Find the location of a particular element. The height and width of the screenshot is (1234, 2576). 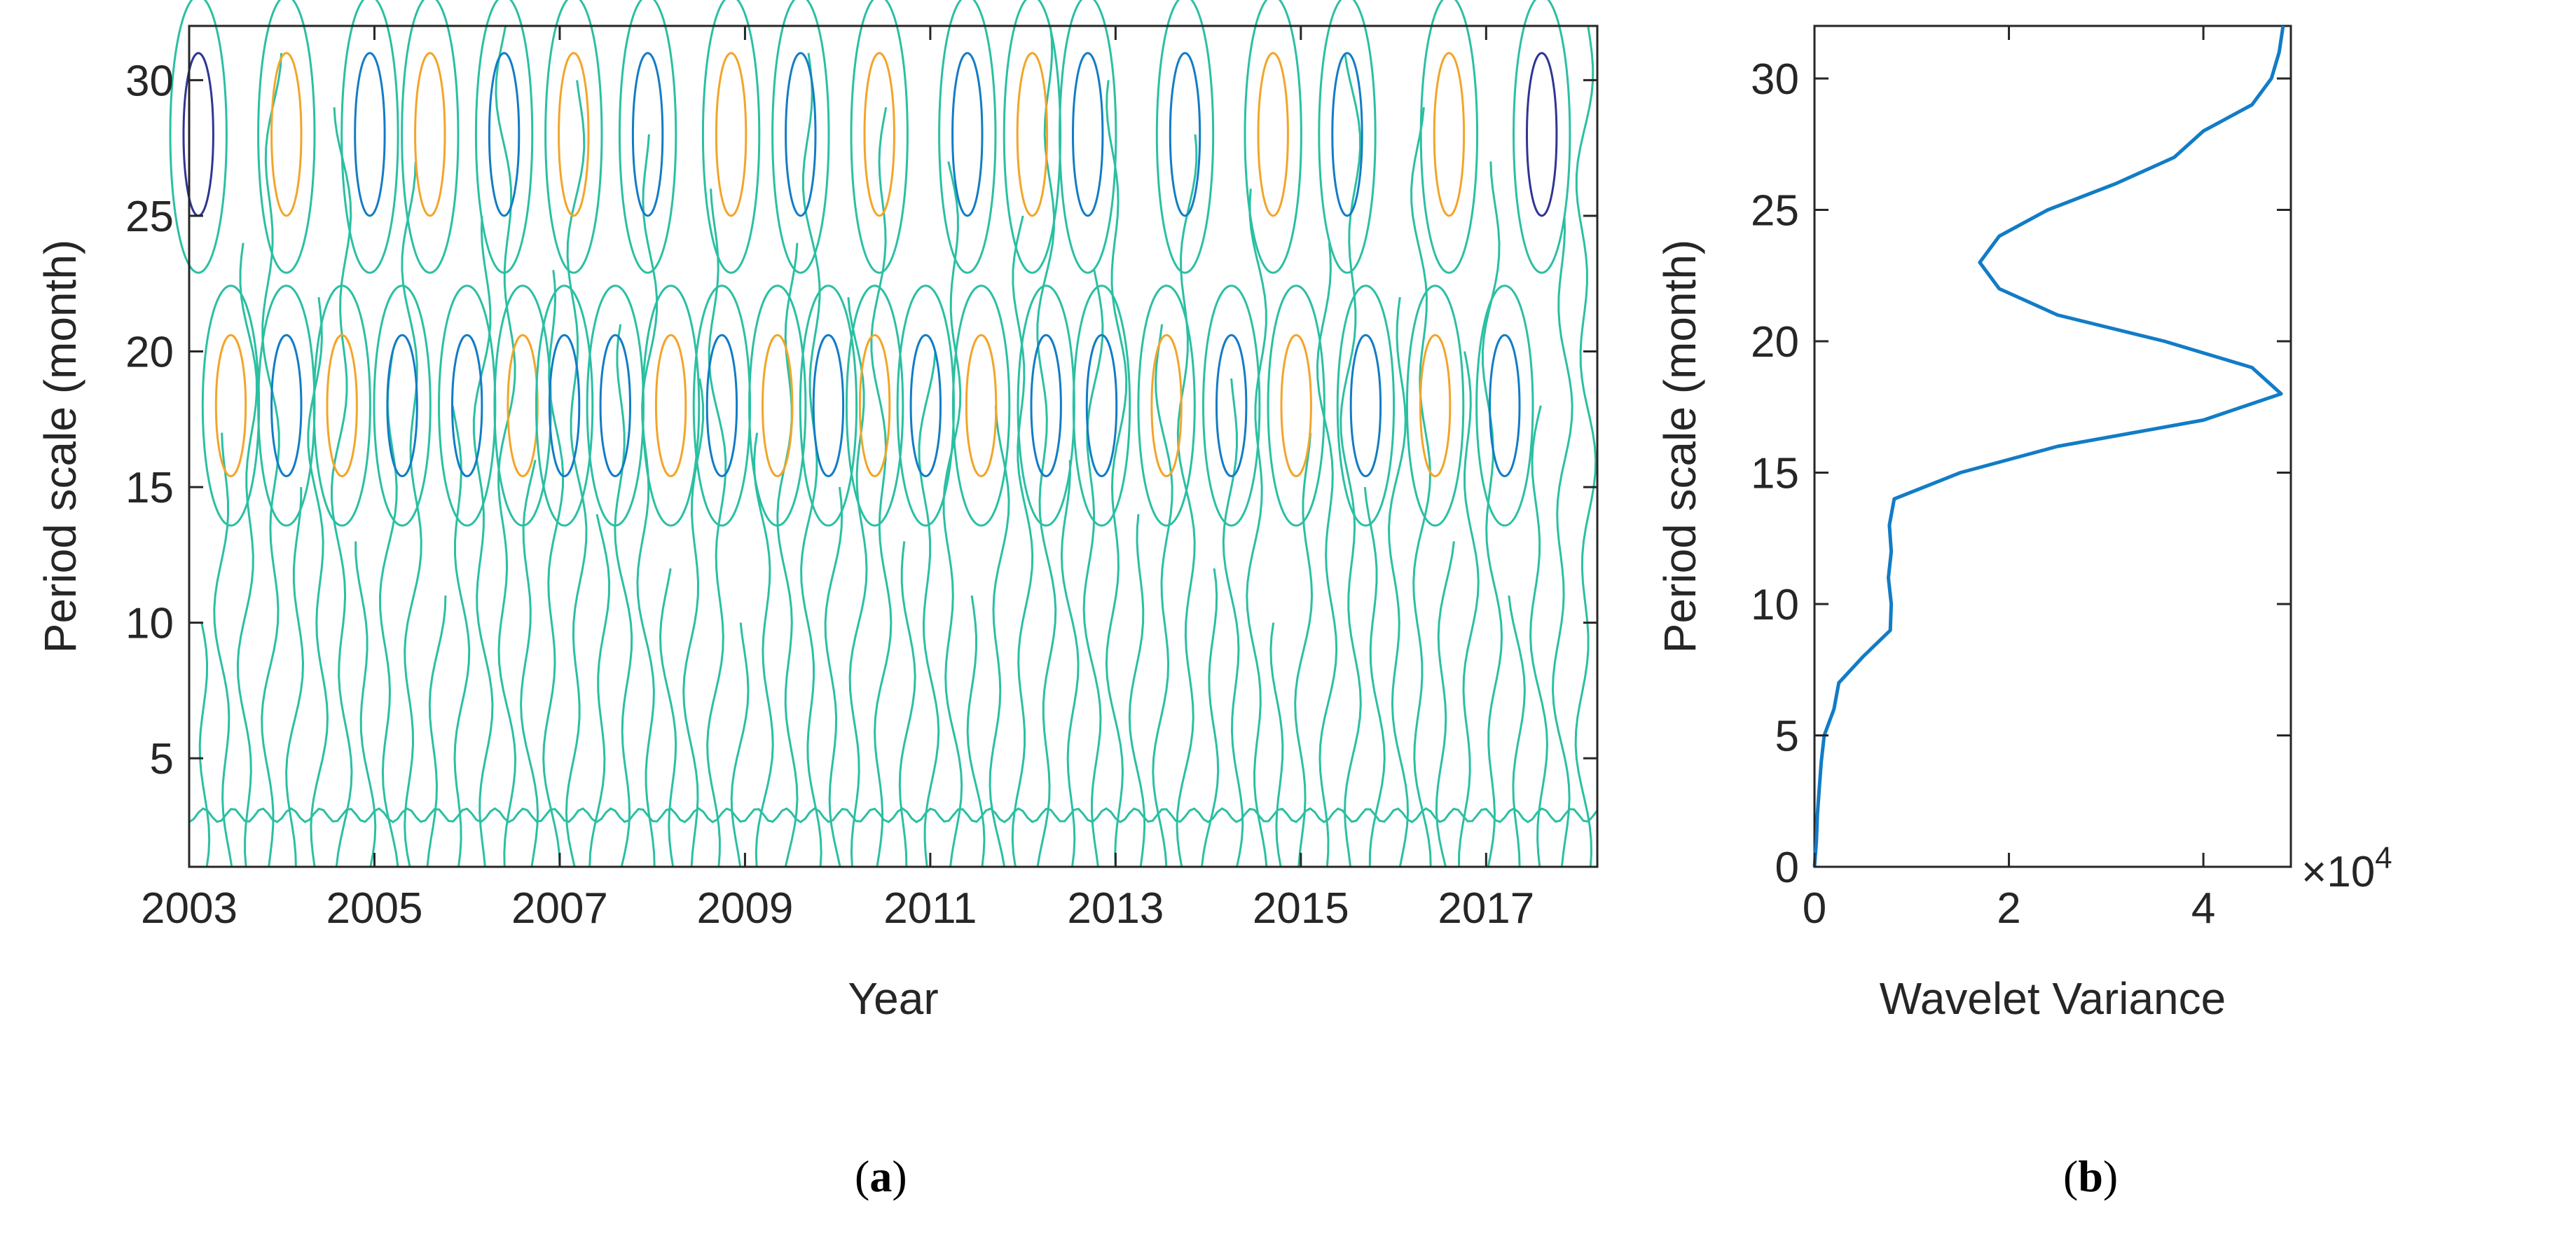

x-tick-label: 2 is located at coordinates (2008, 909).